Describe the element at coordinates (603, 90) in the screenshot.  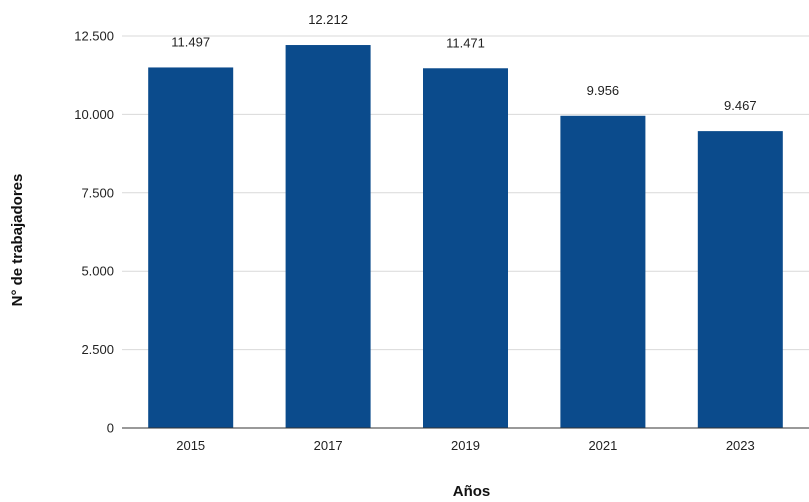
I see `data-label: 9.956` at that location.